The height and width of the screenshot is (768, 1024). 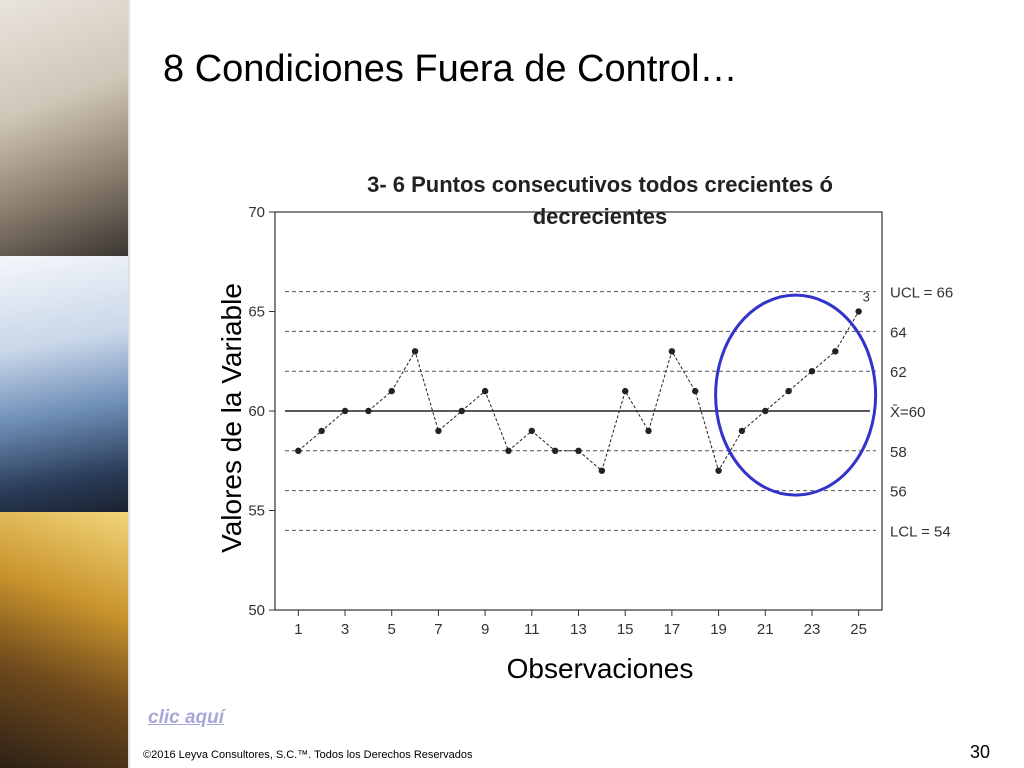 What do you see at coordinates (231, 418) in the screenshot?
I see `y-axis-label: Valores de la Variable` at bounding box center [231, 418].